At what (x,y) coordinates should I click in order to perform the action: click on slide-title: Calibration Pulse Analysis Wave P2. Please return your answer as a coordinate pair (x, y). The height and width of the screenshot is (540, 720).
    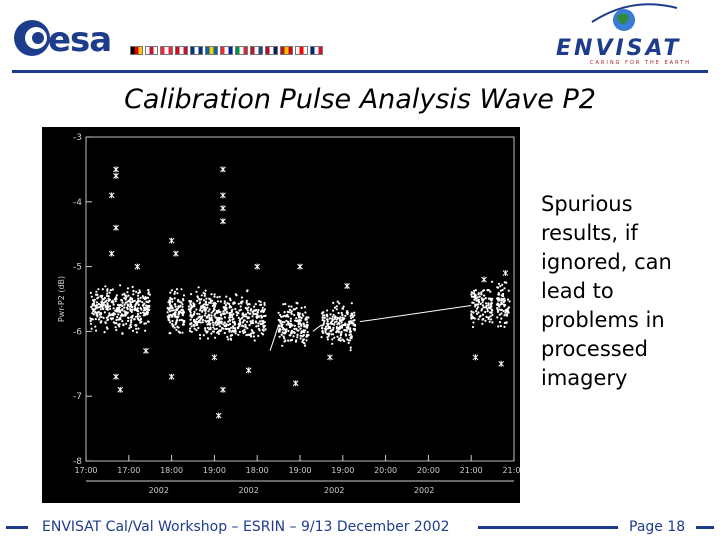
    Looking at the image, I should click on (360, 99).